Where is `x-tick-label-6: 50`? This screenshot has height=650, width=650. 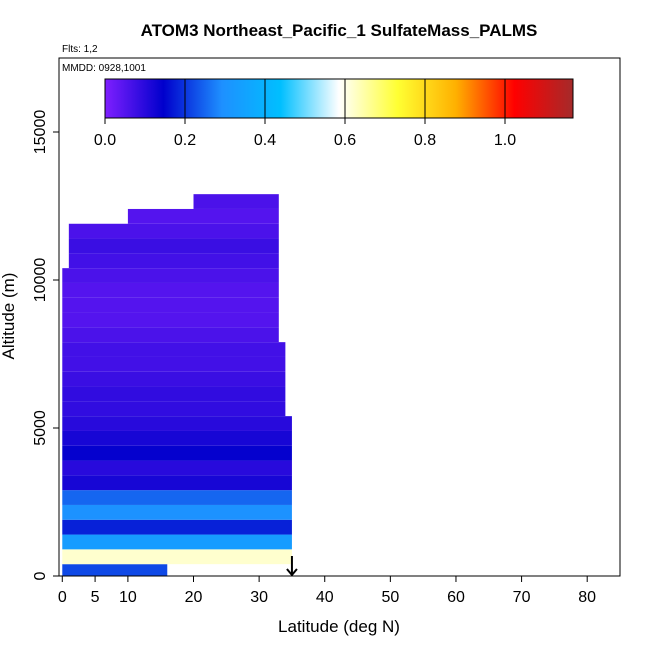
x-tick-label-6: 50 is located at coordinates (390, 597).